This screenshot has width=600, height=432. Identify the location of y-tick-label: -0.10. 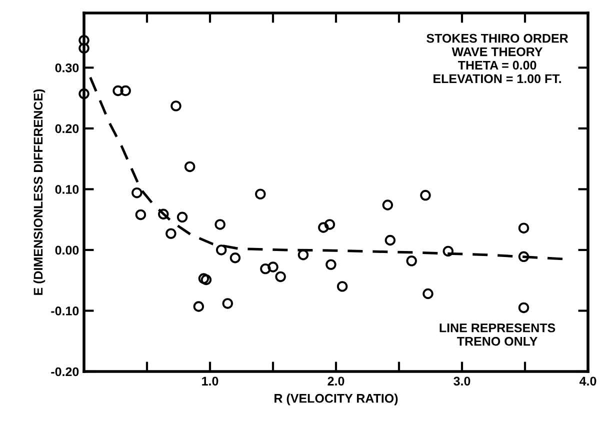
(65, 311).